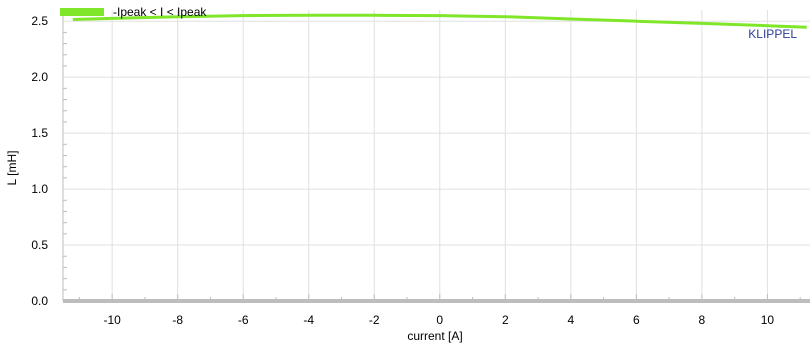 The image size is (810, 351). Describe the element at coordinates (434, 336) in the screenshot. I see `x-axis-label: current [A]` at that location.